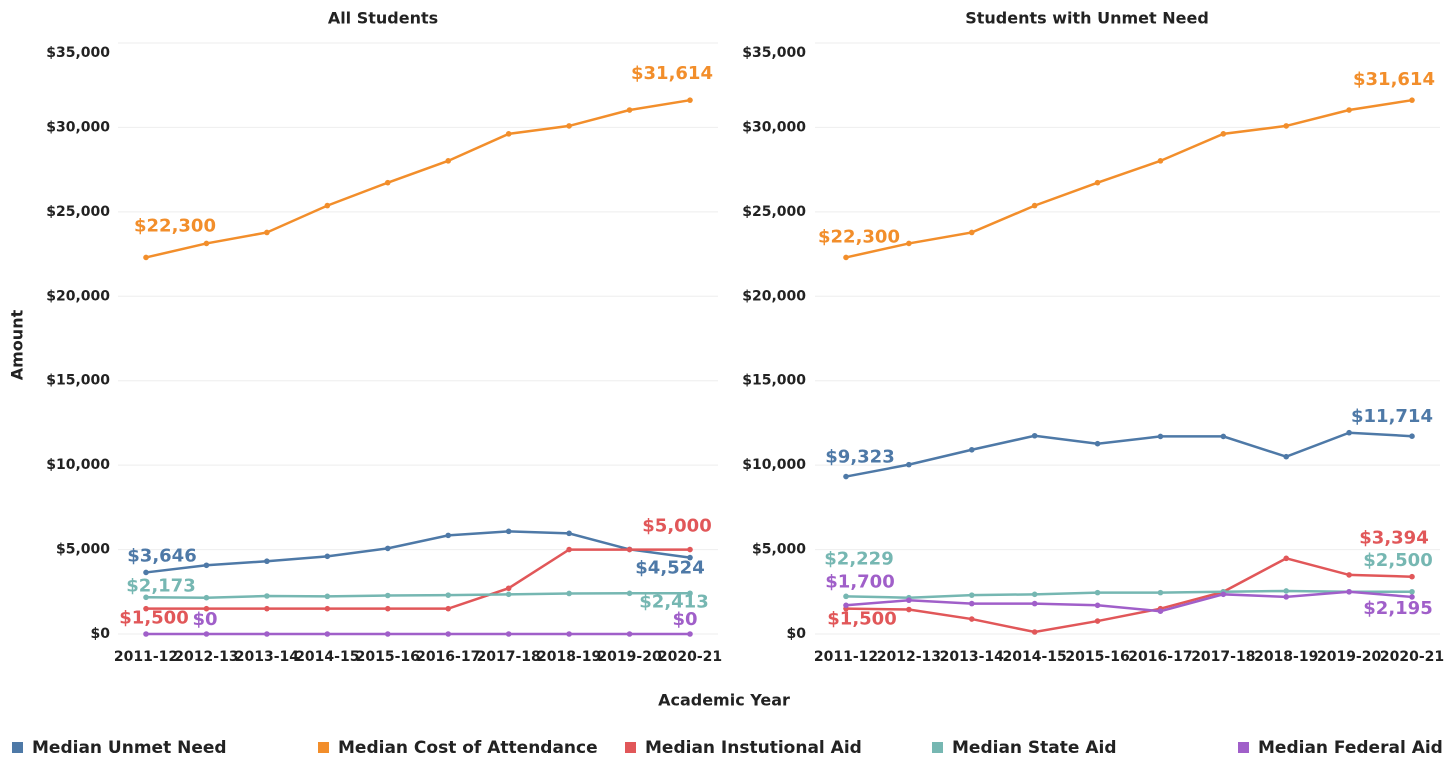  What do you see at coordinates (160, 585) in the screenshot?
I see `data-label: $2,173` at bounding box center [160, 585].